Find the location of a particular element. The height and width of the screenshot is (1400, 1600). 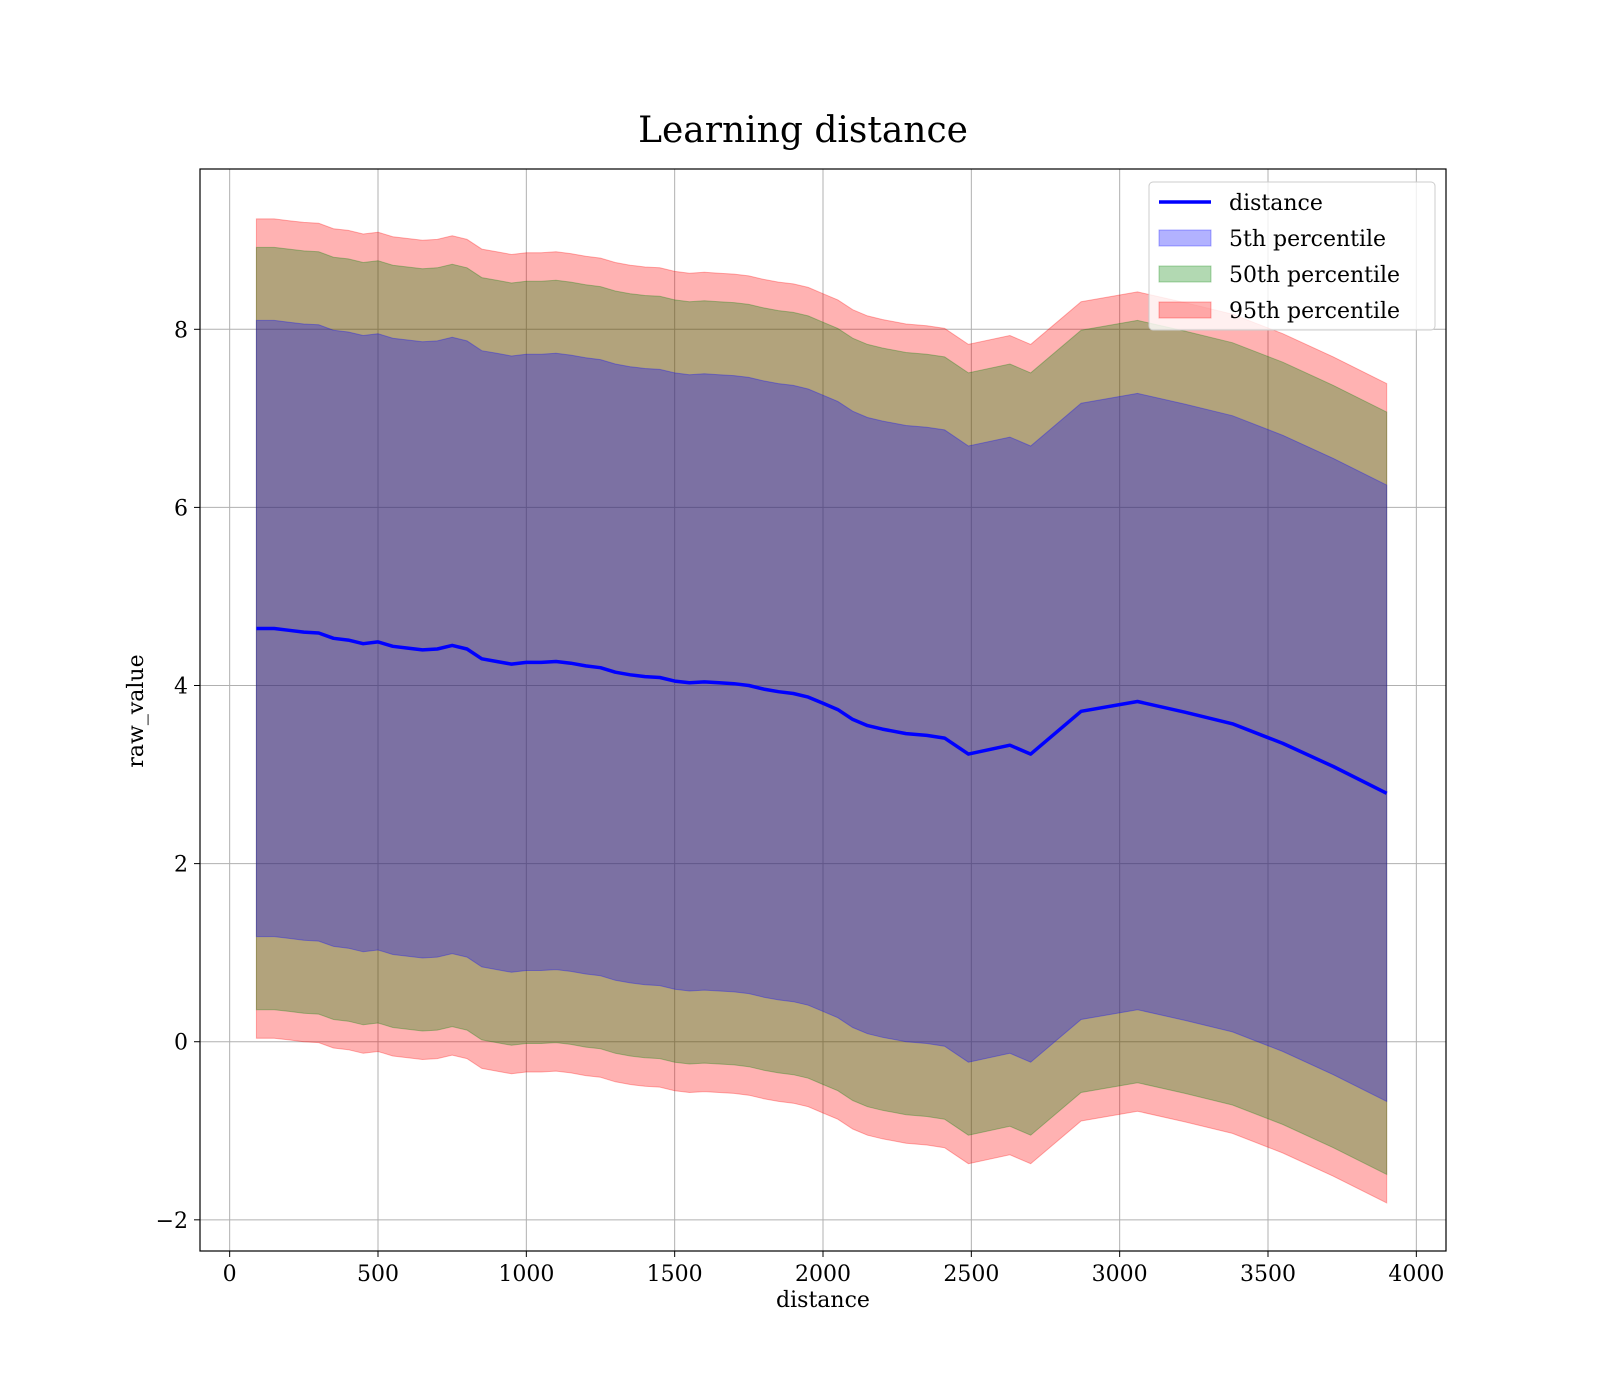

legend-box is located at coordinates (1292, 256).